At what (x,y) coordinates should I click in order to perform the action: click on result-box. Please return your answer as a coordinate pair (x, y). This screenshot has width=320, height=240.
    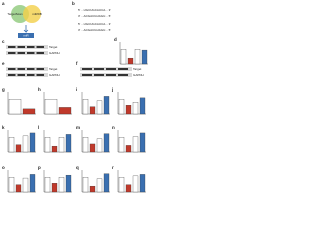
    Looking at the image, I should click on (26, 35).